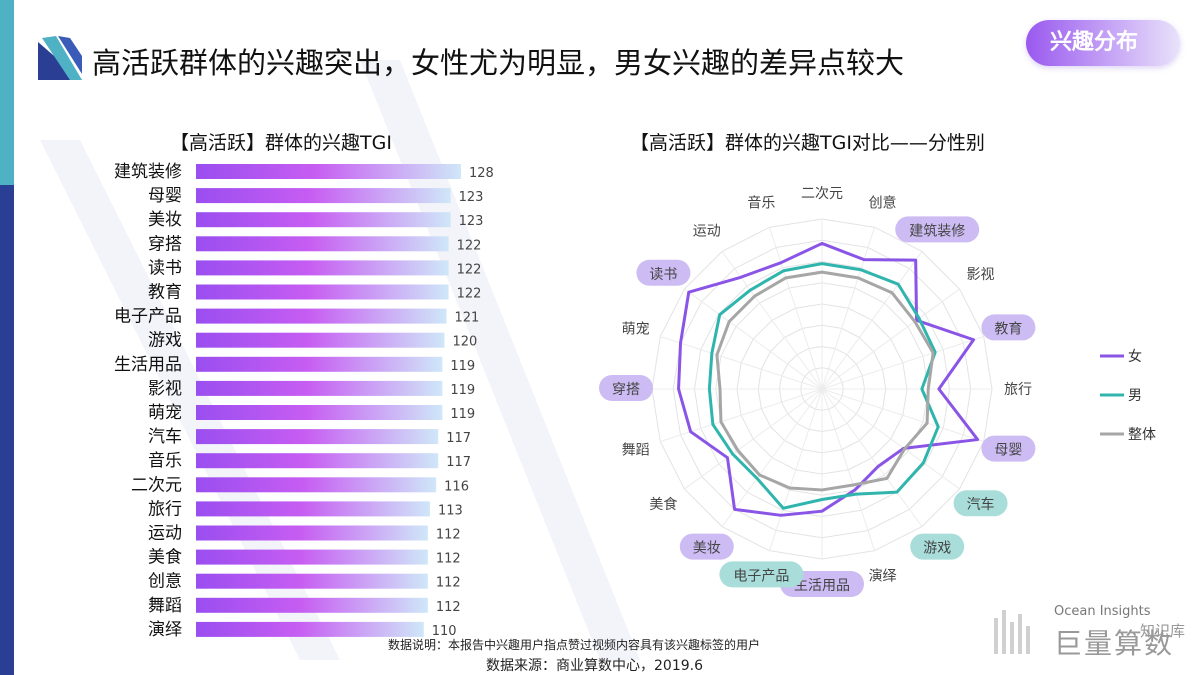  What do you see at coordinates (761, 203) in the screenshot?
I see `radar-axis-label: 音乐` at bounding box center [761, 203].